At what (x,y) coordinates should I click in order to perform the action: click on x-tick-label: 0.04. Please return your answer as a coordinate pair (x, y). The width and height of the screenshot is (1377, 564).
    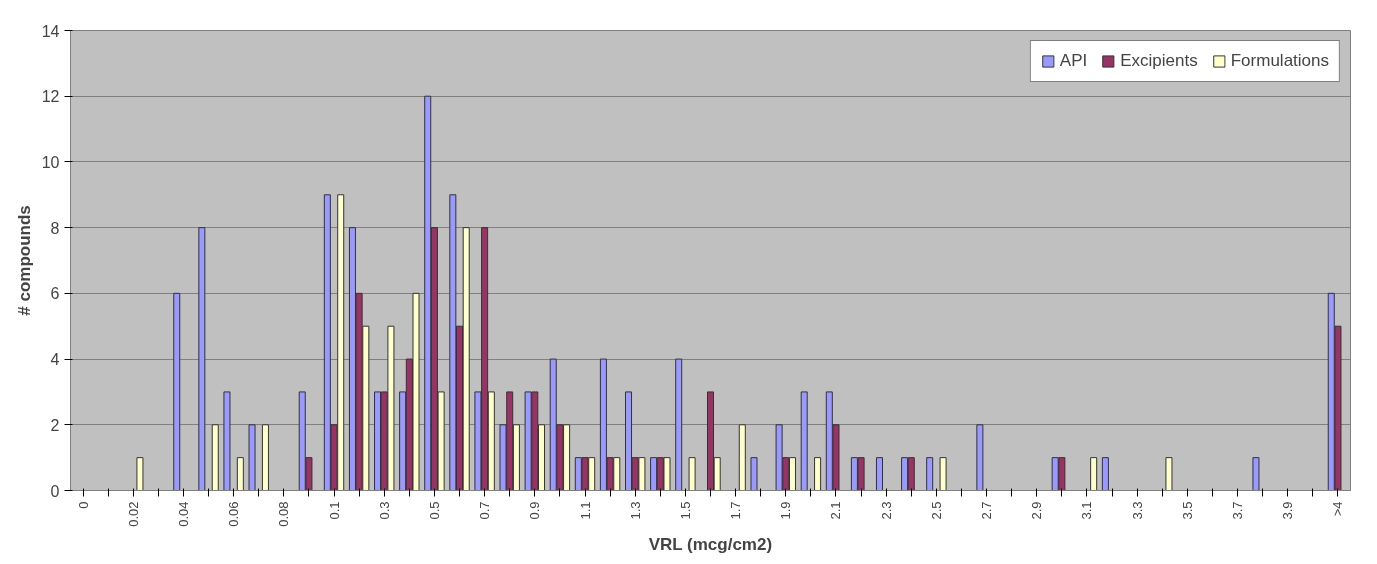
    Looking at the image, I should click on (183, 514).